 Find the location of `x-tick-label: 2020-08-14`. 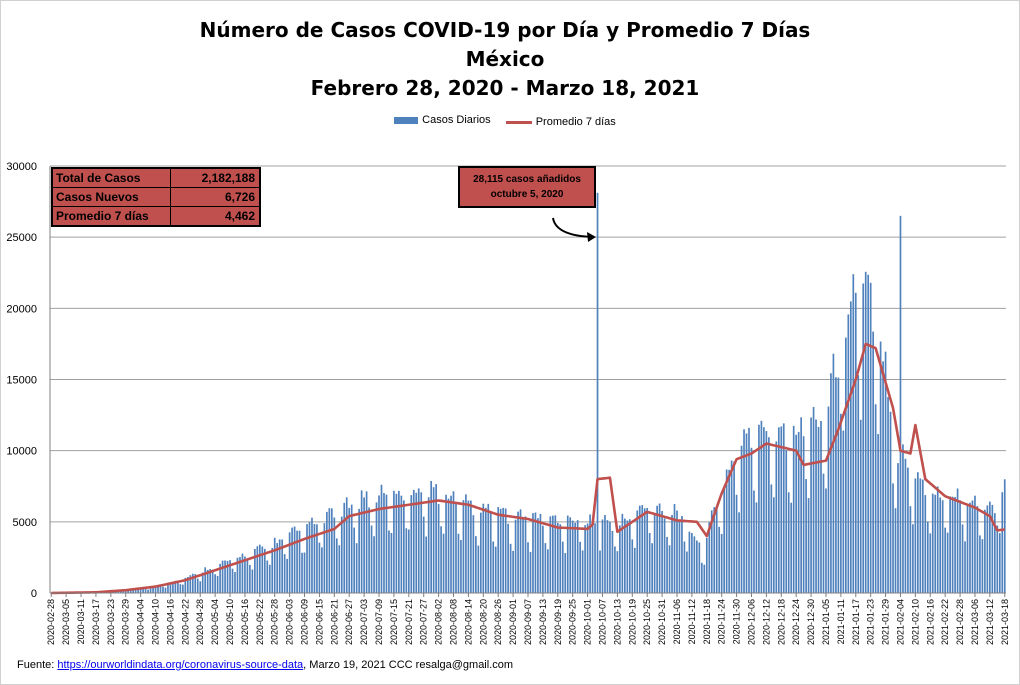

x-tick-label: 2020-08-14 is located at coordinates (468, 622).